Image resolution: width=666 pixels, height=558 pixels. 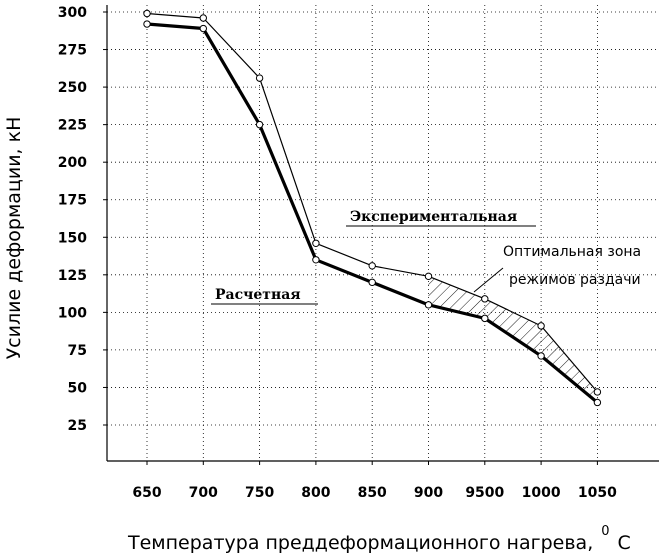 What do you see at coordinates (605, 531) in the screenshot?
I see `x-axis-title-unit-sup: 0` at bounding box center [605, 531].